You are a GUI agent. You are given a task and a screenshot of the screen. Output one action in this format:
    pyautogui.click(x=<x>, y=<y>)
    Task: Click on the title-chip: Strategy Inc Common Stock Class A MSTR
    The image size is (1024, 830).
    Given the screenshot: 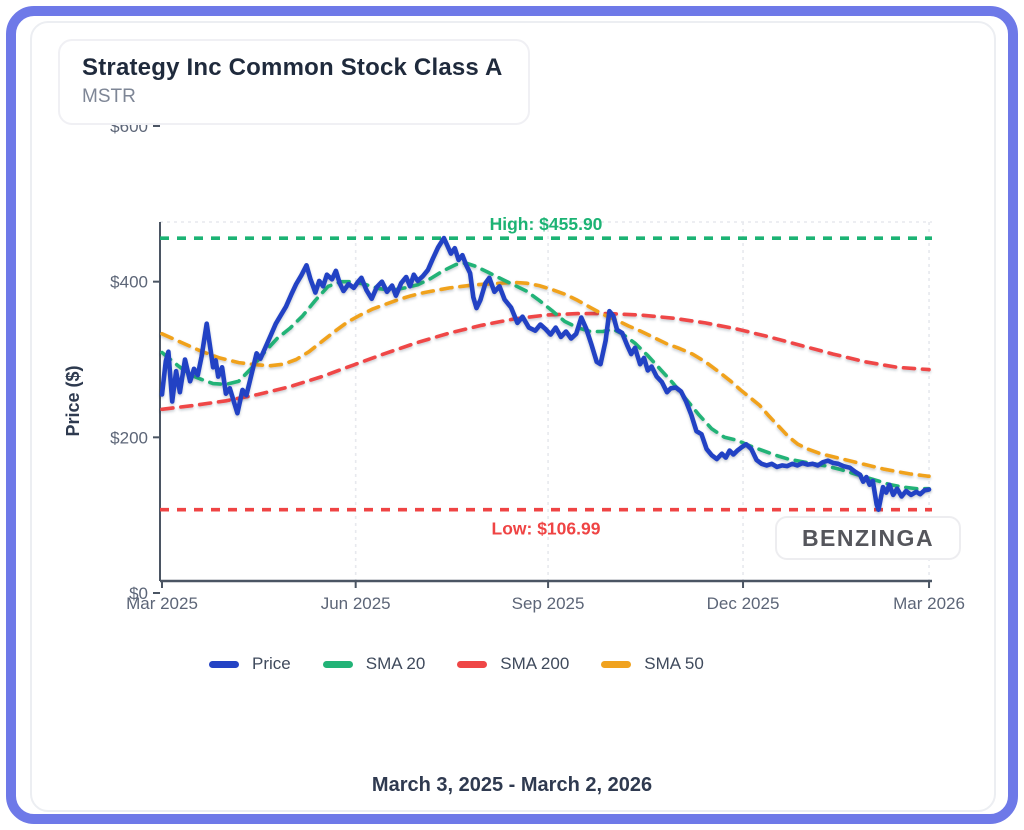 What is the action you would take?
    pyautogui.click(x=294, y=82)
    